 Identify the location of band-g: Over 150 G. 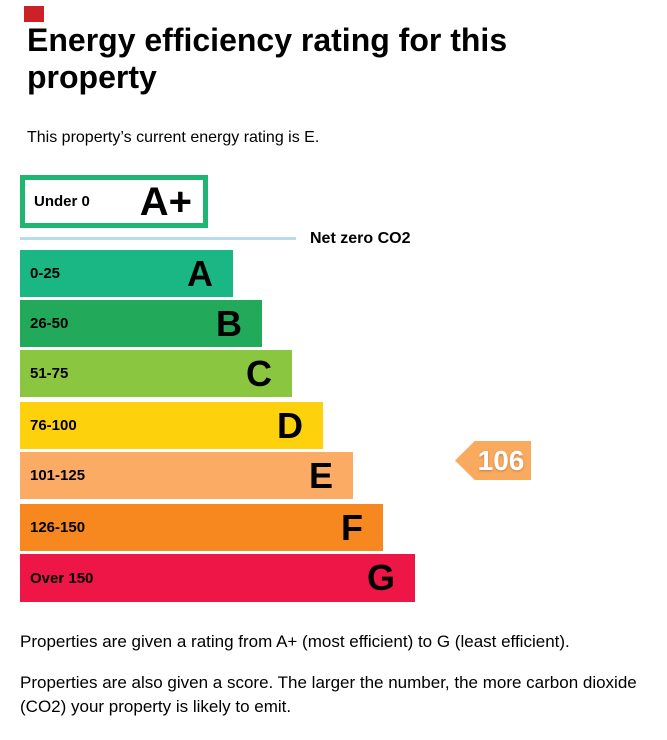
(217, 578).